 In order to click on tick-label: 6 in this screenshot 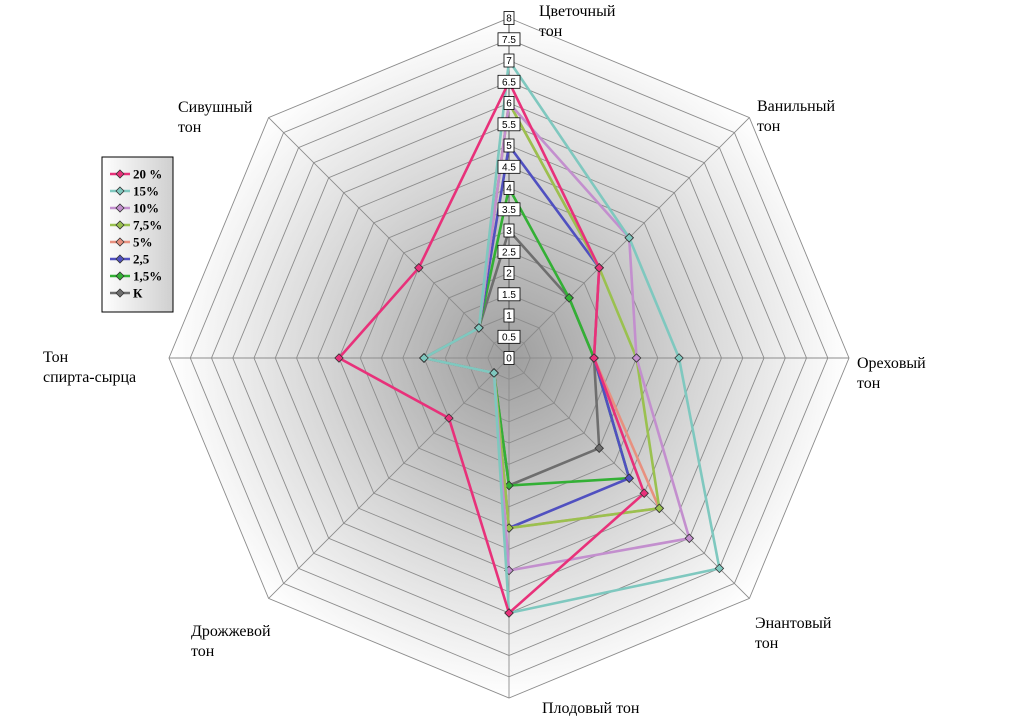, I will do `click(509, 104)`.